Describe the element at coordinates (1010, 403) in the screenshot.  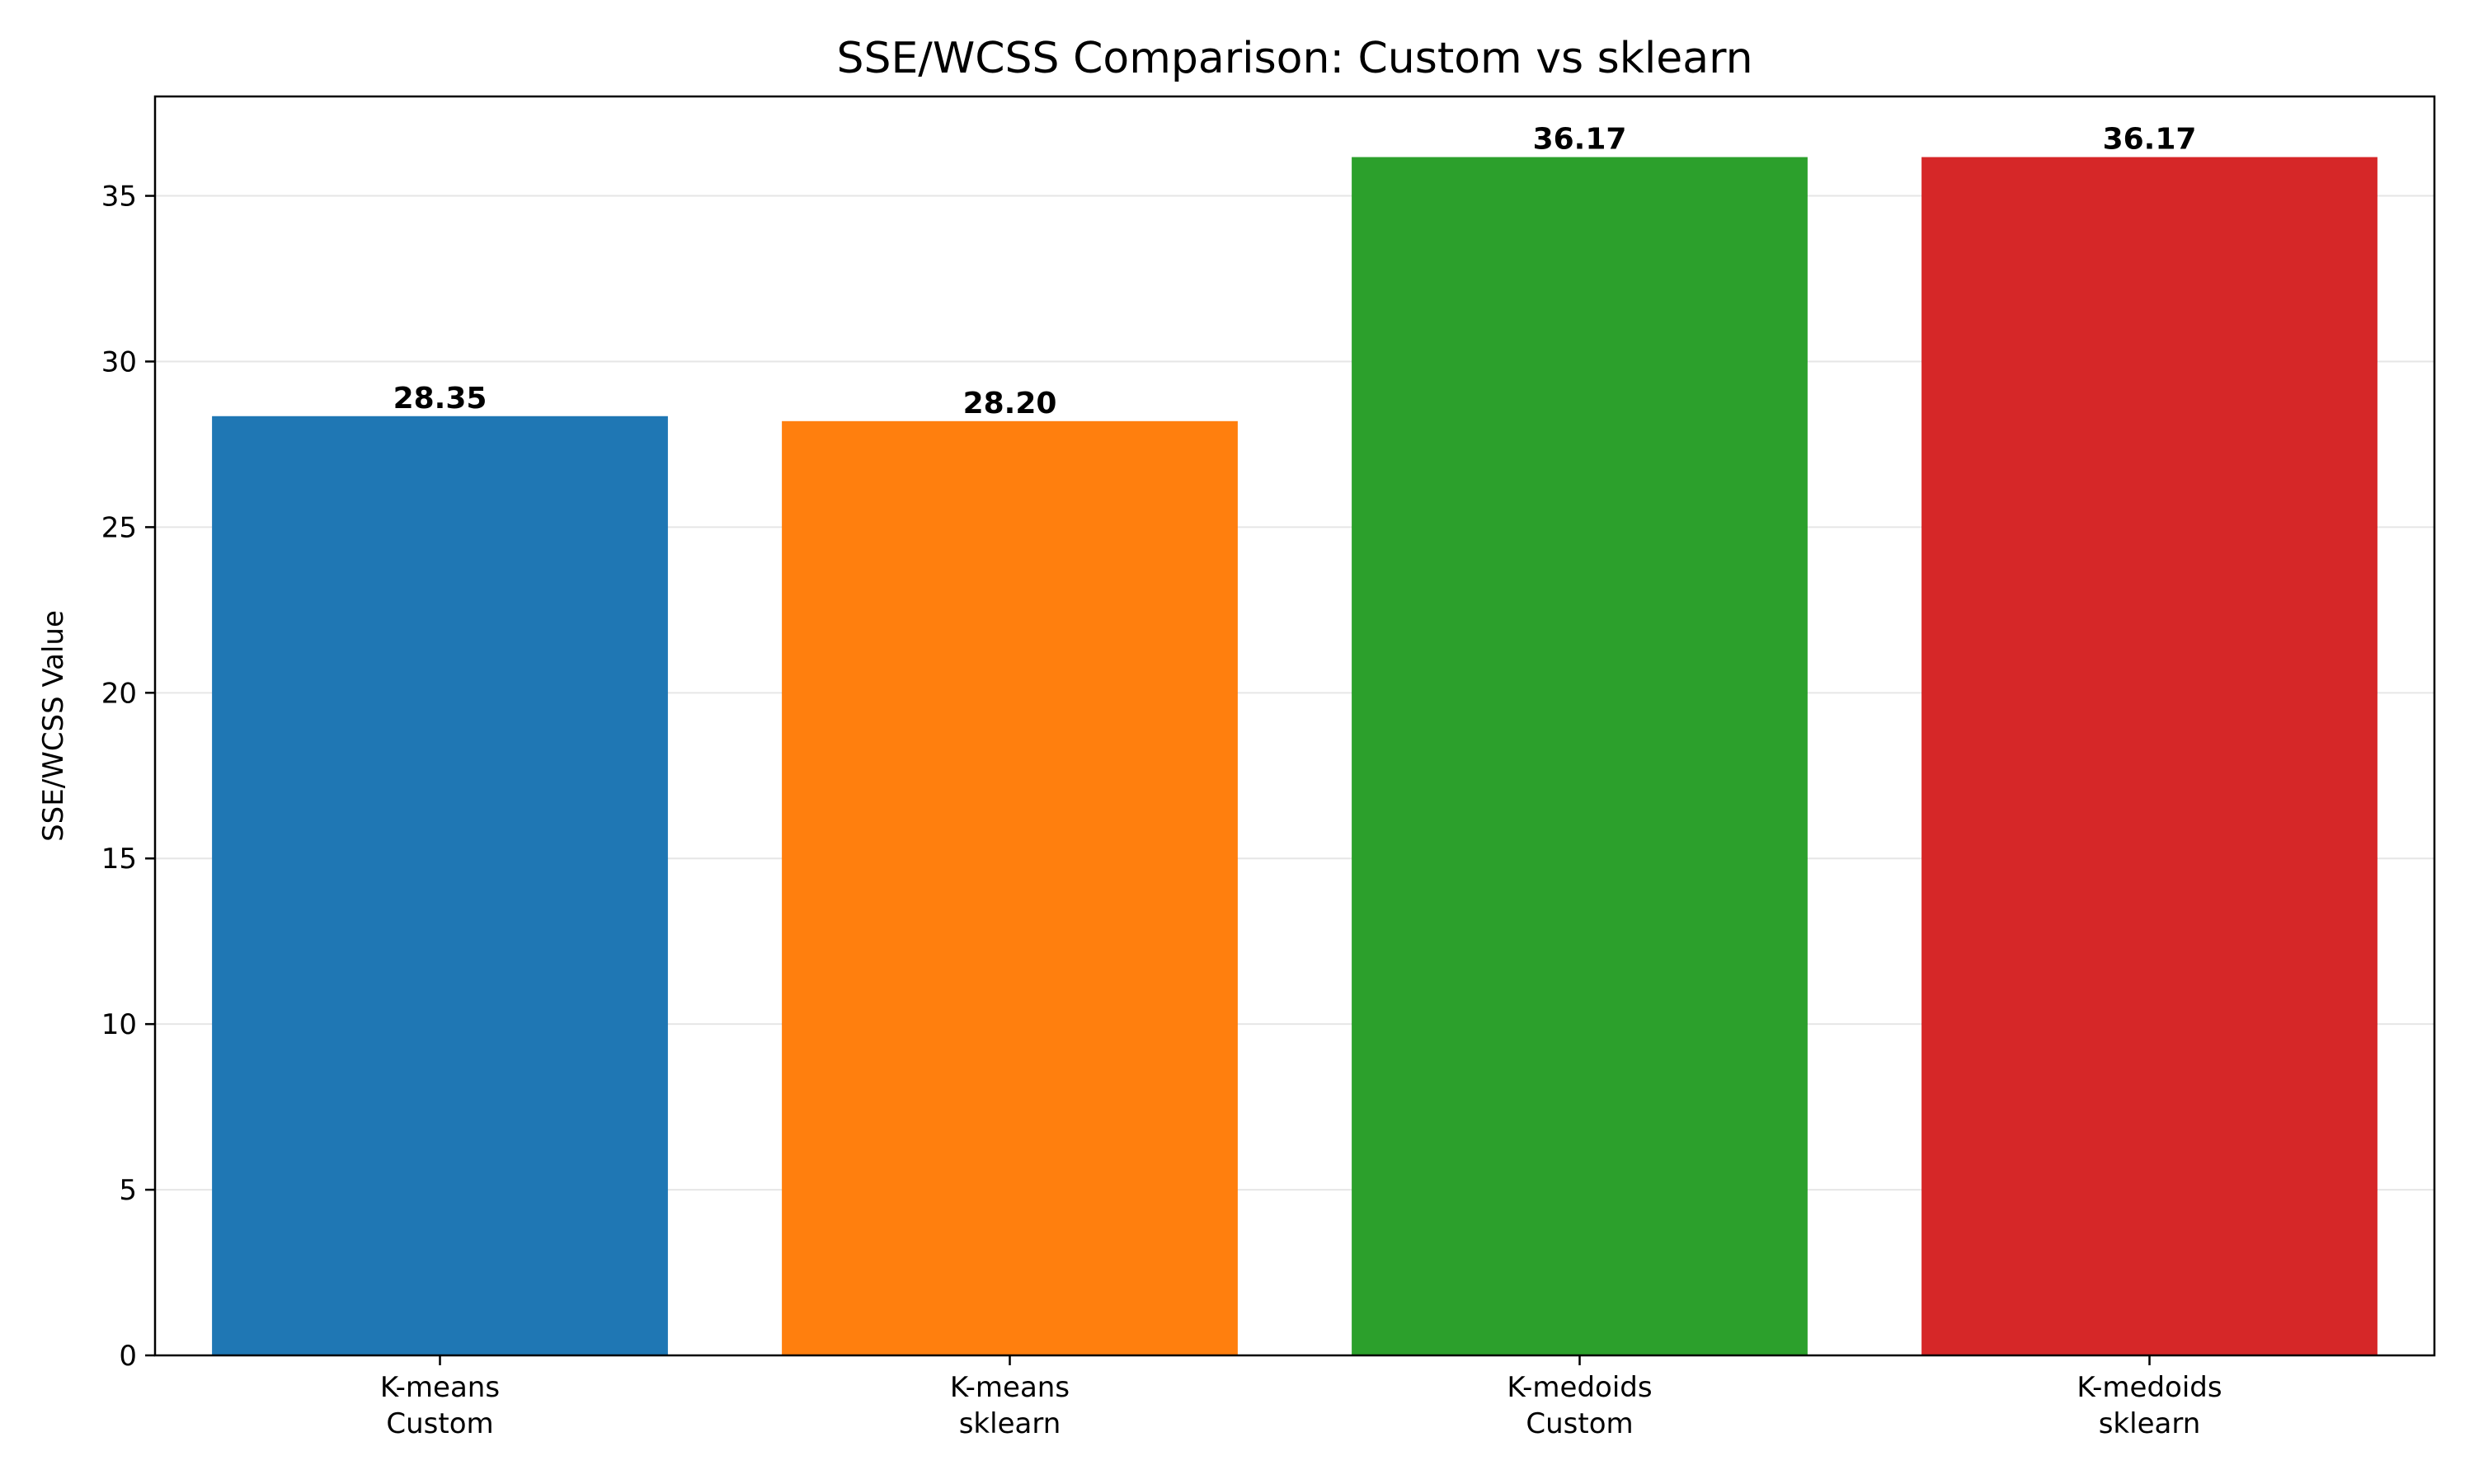
I see `bar-value-label: 28.20` at that location.